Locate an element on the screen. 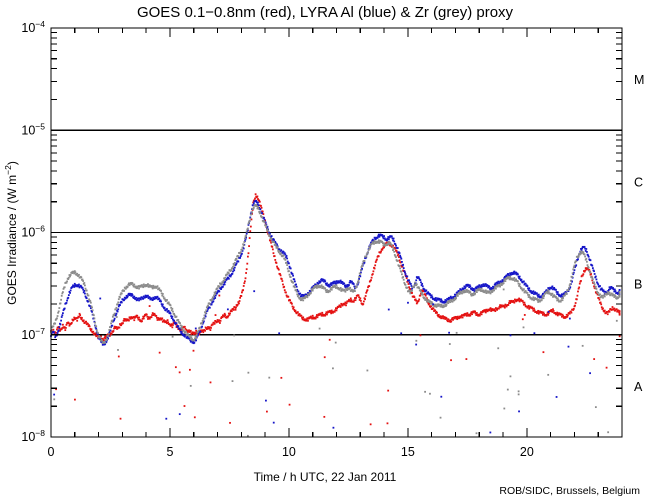 The image size is (650, 500). x-tick-label: 10 is located at coordinates (289, 452).